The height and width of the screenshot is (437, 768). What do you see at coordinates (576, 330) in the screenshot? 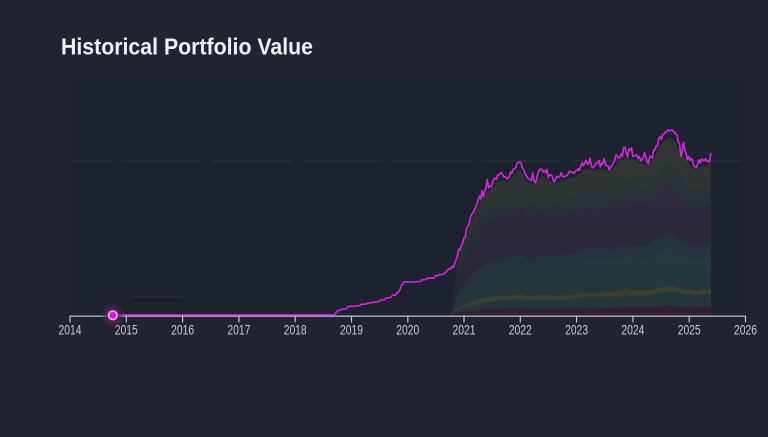
I see `svg-text: 2023` at bounding box center [576, 330].